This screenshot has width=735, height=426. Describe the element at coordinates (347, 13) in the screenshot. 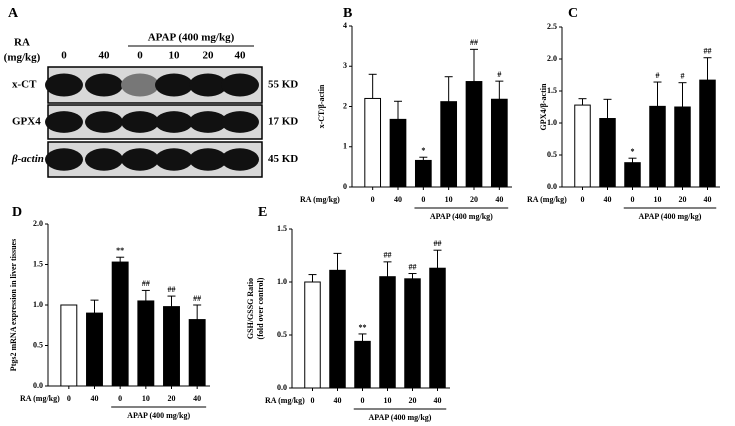

I see `panel-letter: B` at that location.